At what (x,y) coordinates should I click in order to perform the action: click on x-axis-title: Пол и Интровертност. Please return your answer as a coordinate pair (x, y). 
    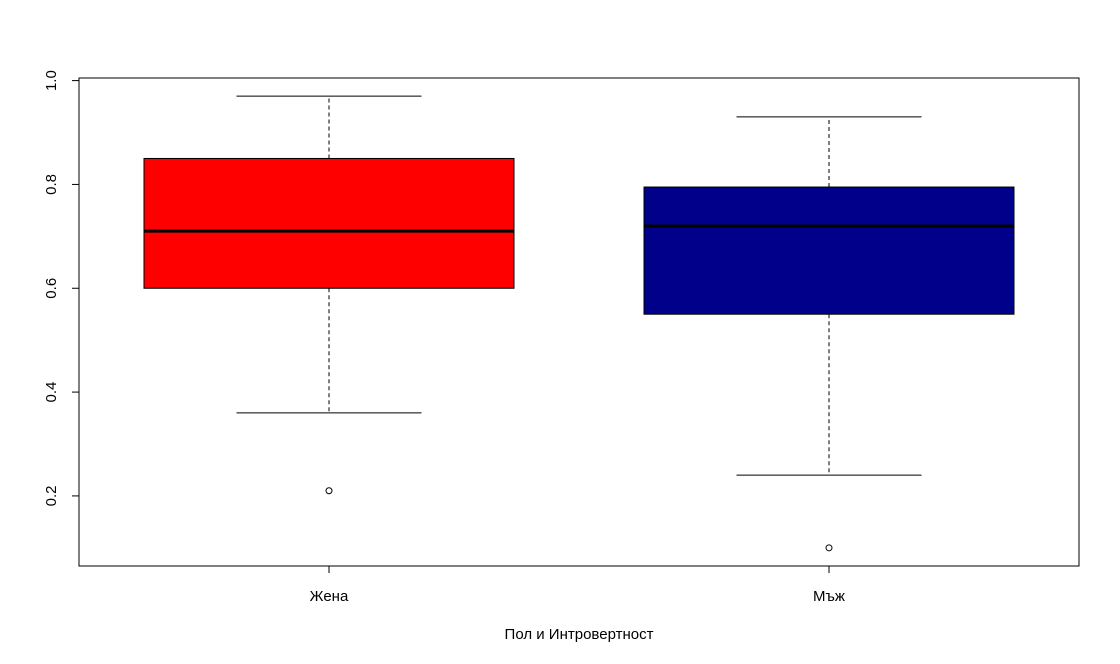
    Looking at the image, I should click on (579, 634).